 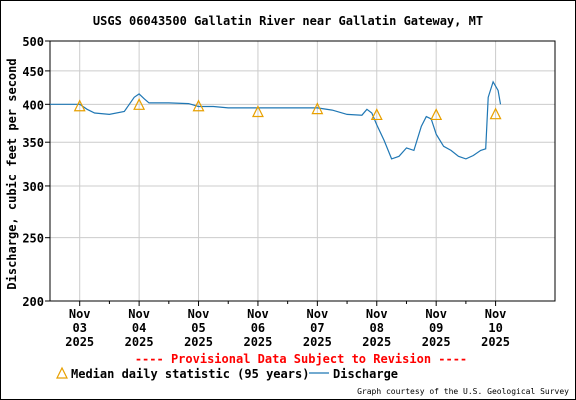 I want to click on y-tick-label: 250, so click(x=33, y=239).